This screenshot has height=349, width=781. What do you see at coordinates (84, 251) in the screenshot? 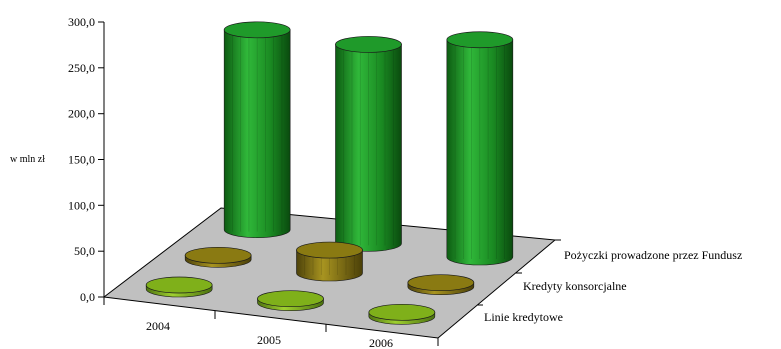
I see `y-tick-label: 50,0` at bounding box center [84, 251].